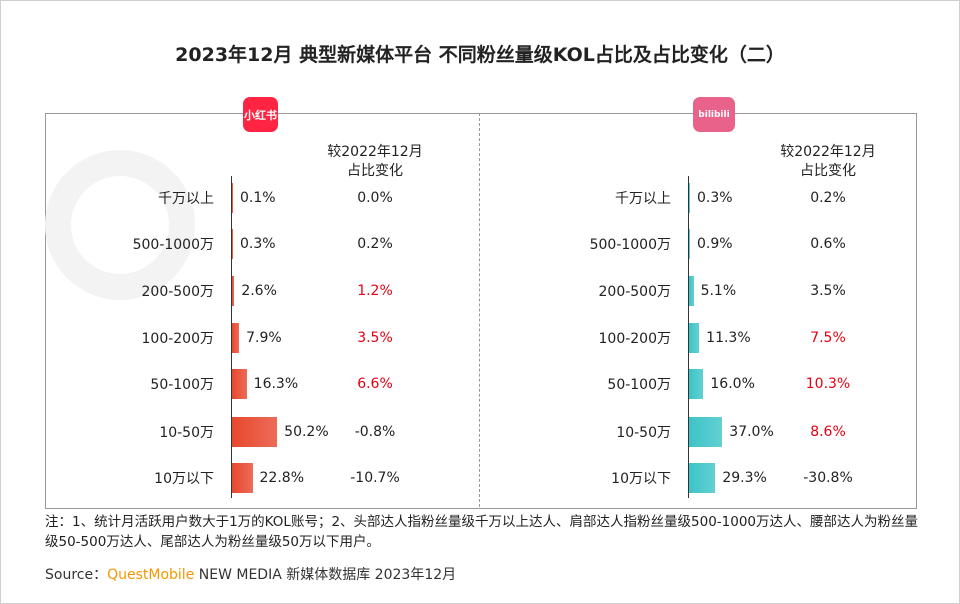 The image size is (960, 604). What do you see at coordinates (259, 291) in the screenshot?
I see `value-label: 2.6%` at bounding box center [259, 291].